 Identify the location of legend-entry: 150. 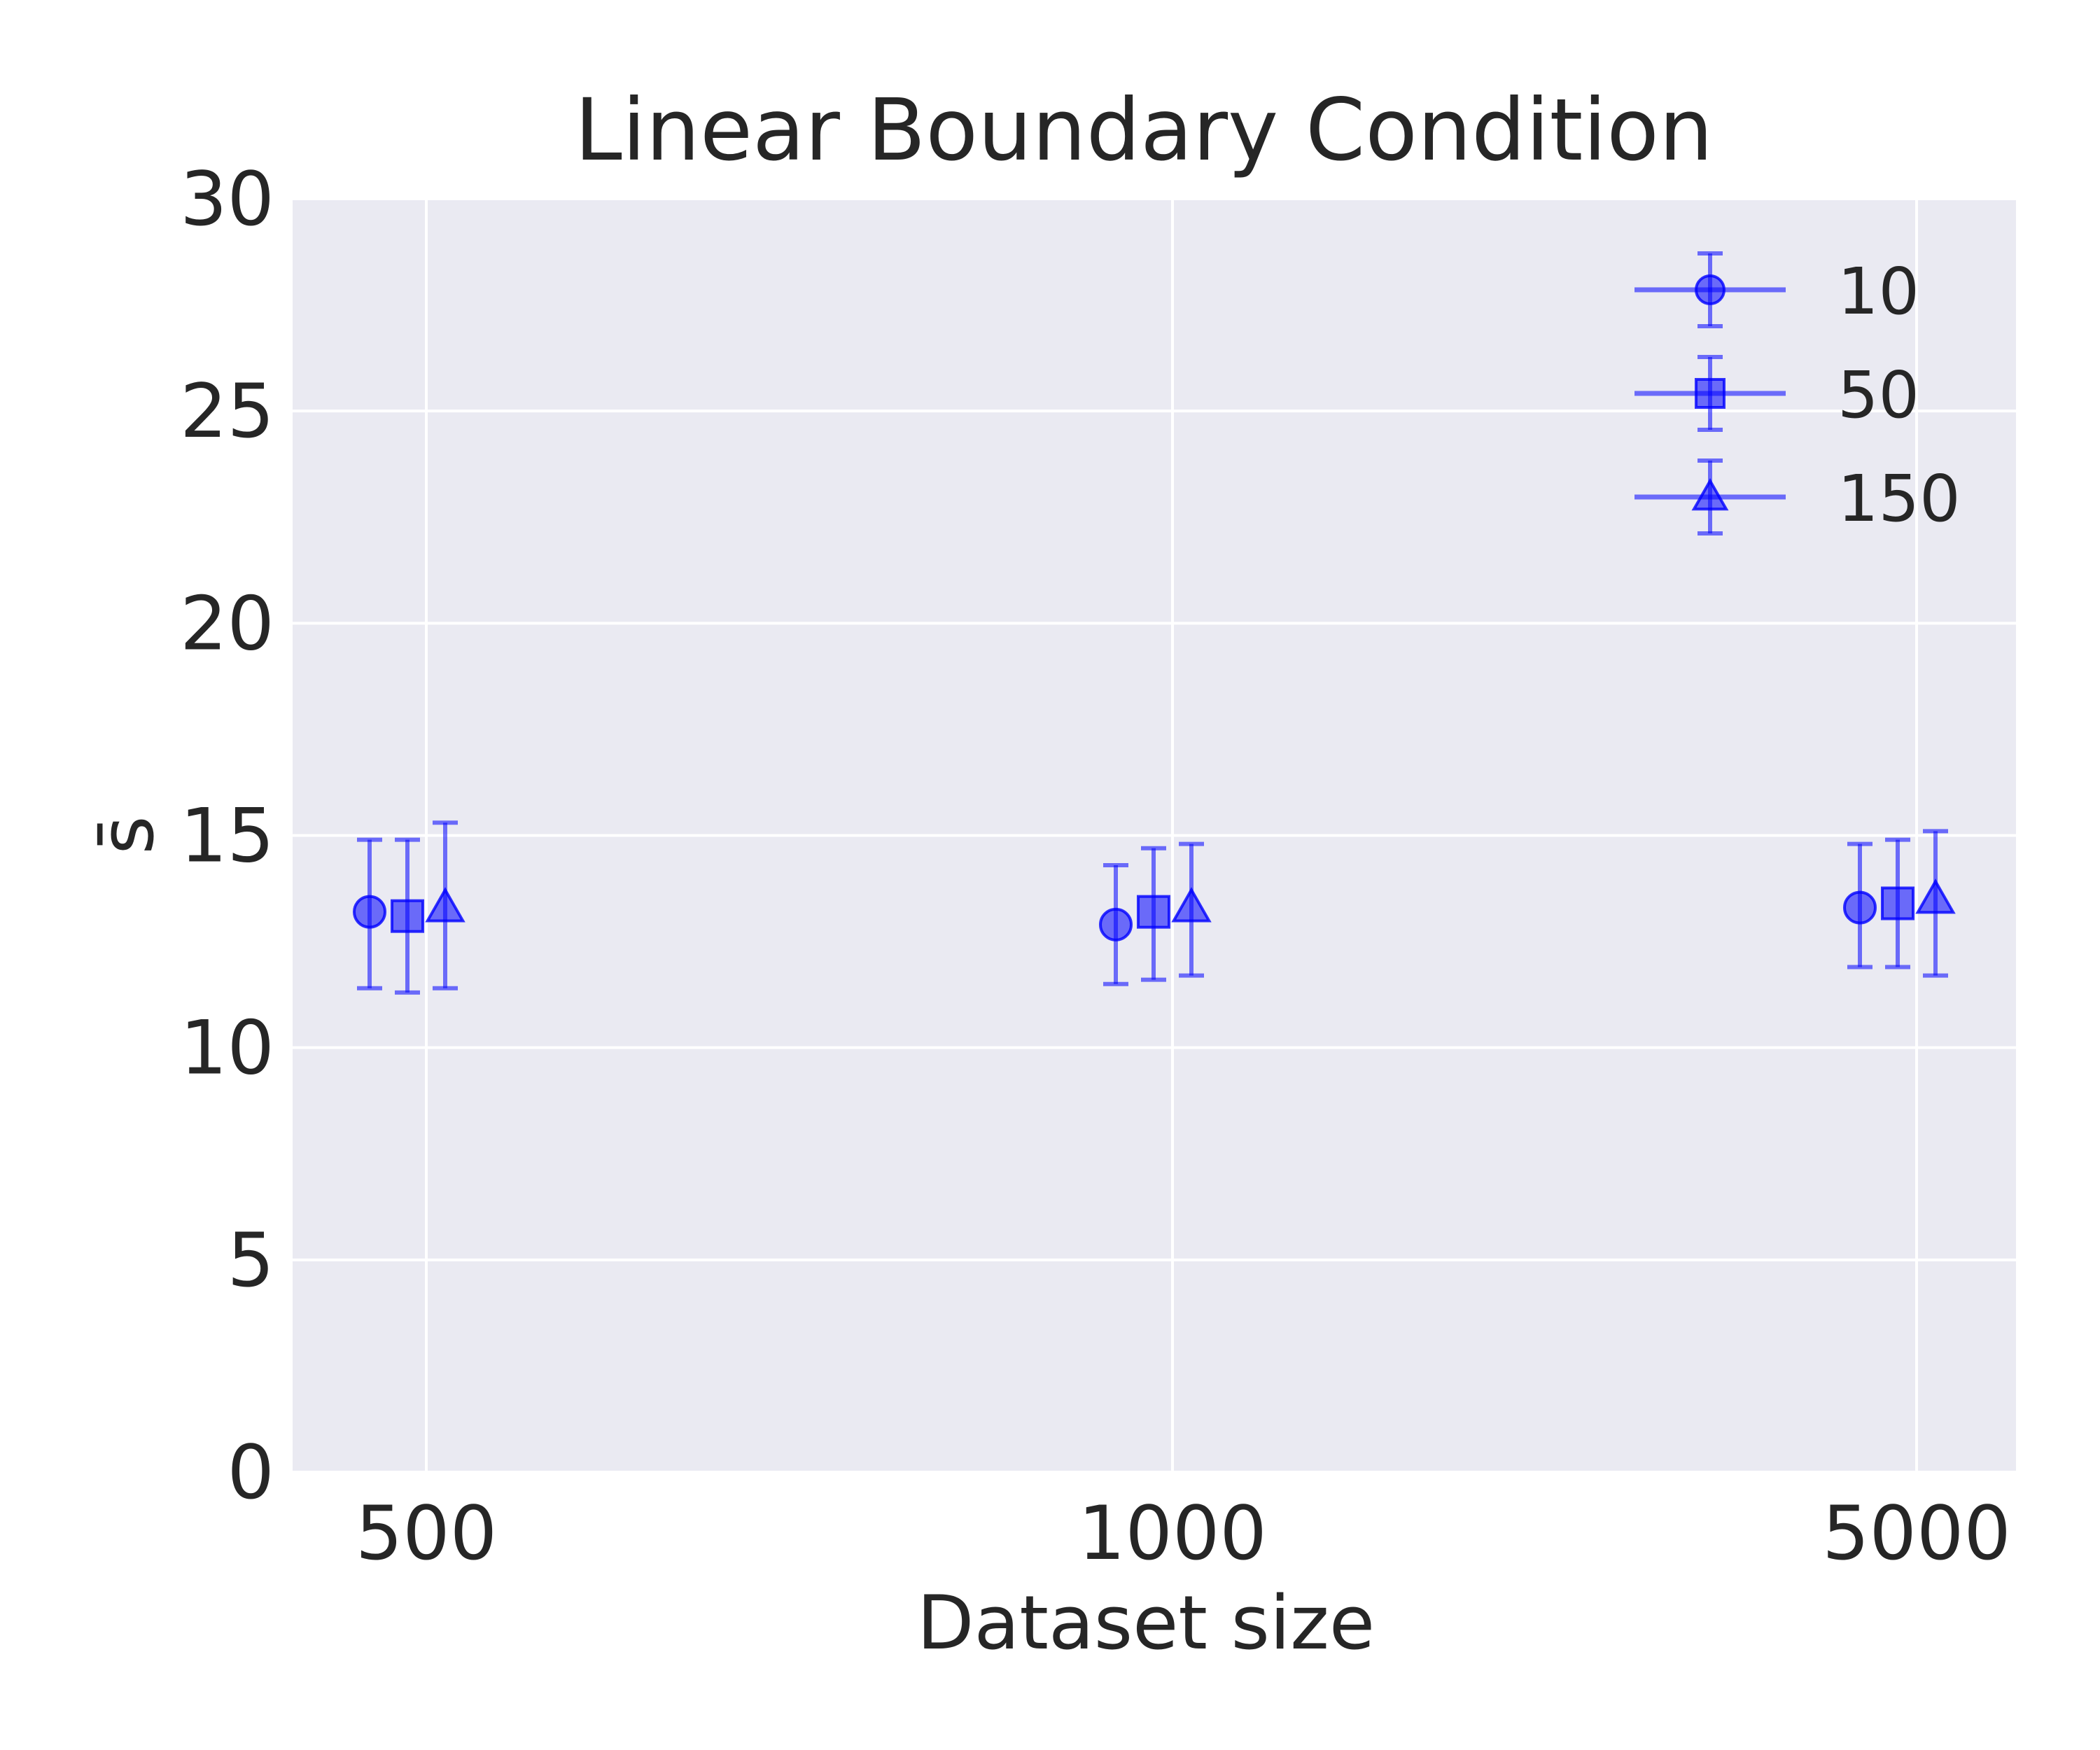
(1797, 497).